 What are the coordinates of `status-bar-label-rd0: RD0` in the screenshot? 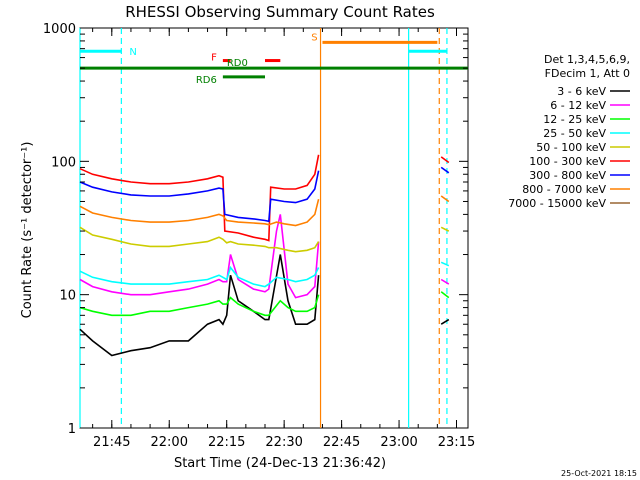 It's located at (237, 63).